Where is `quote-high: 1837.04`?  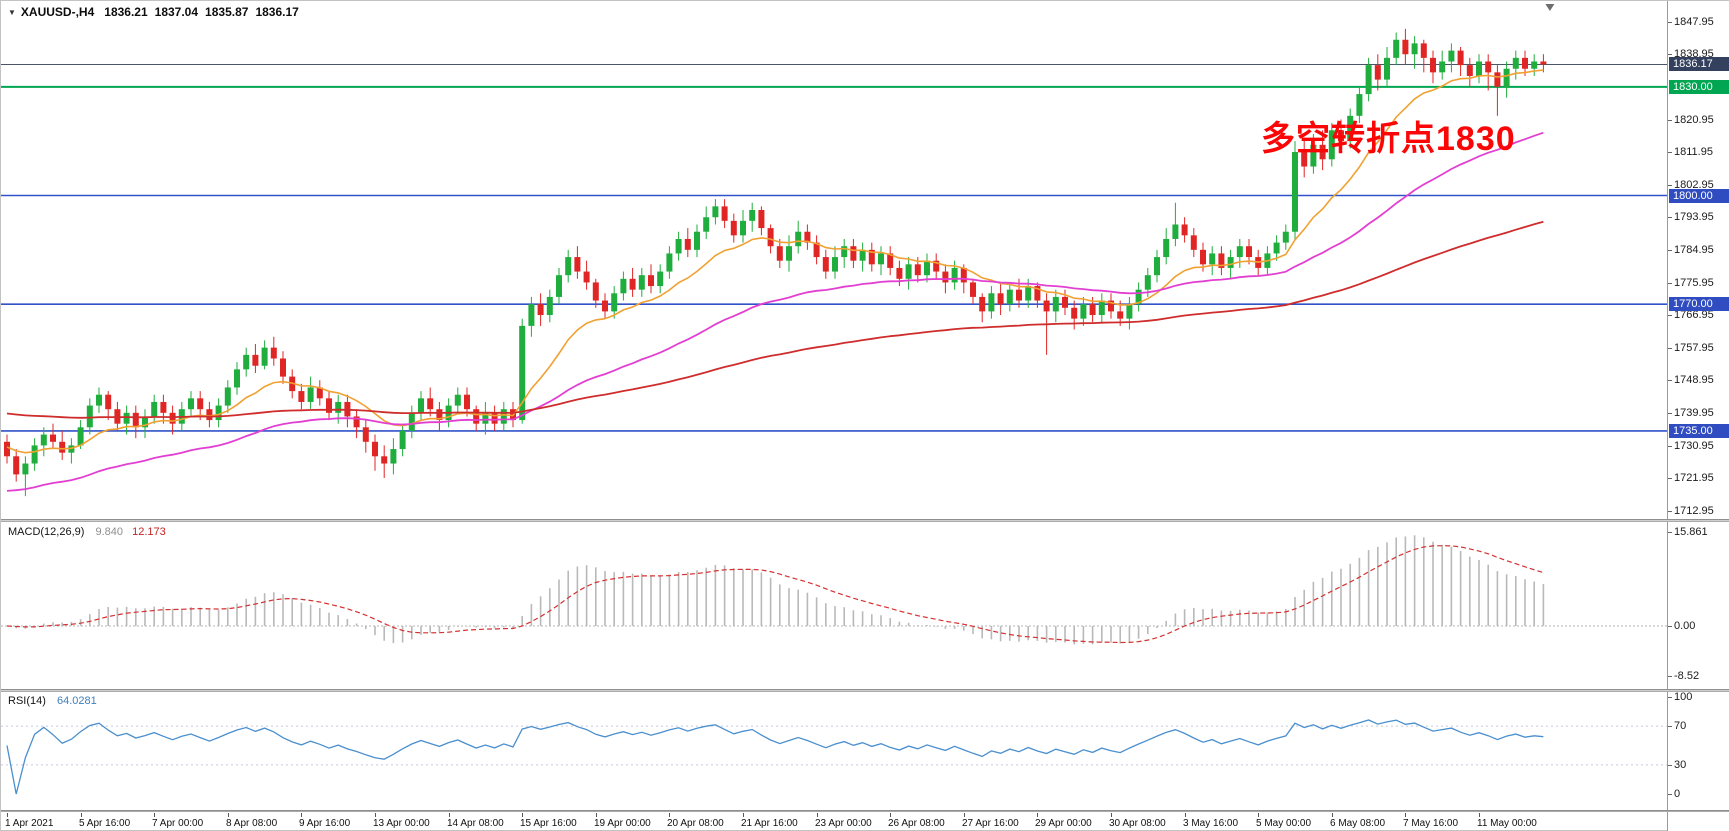 quote-high: 1837.04 is located at coordinates (176, 12).